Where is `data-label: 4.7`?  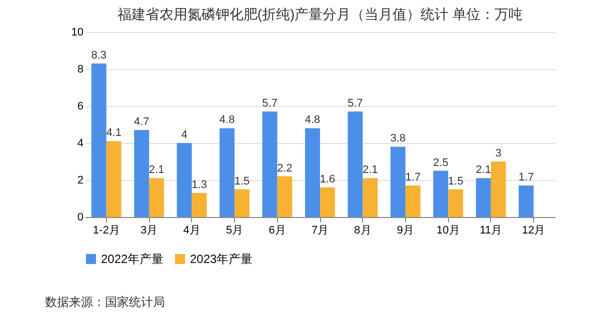 data-label: 4.7 is located at coordinates (142, 122).